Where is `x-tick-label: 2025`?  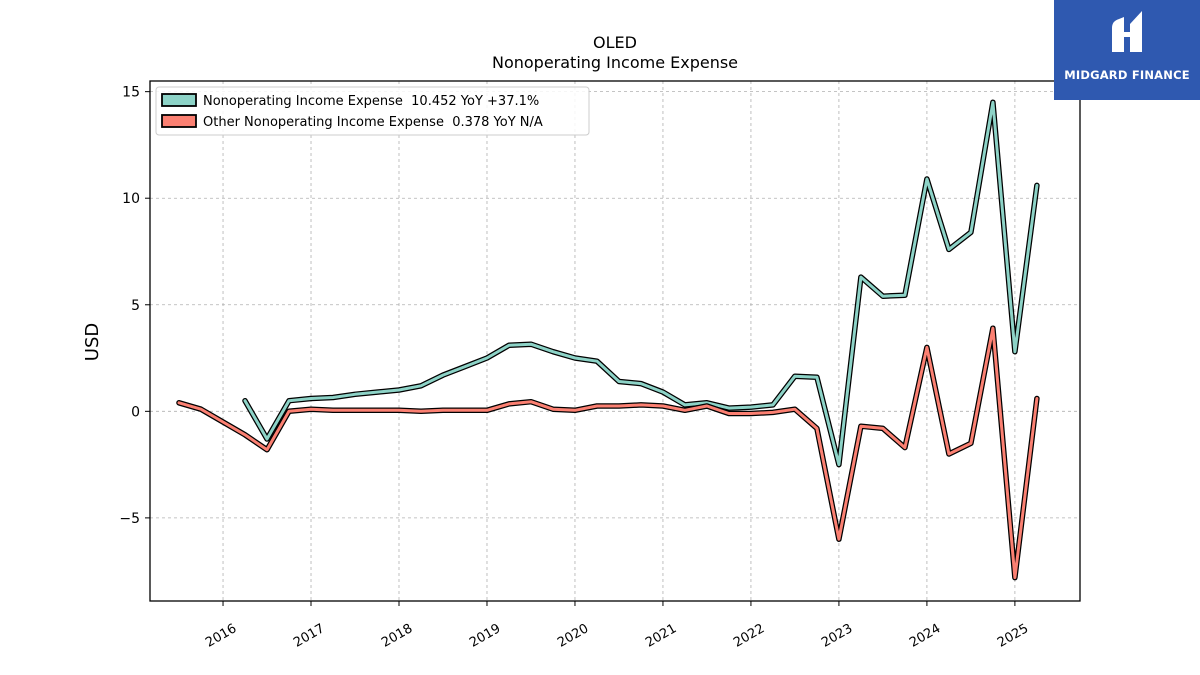
x-tick-label: 2025 is located at coordinates (1013, 636).